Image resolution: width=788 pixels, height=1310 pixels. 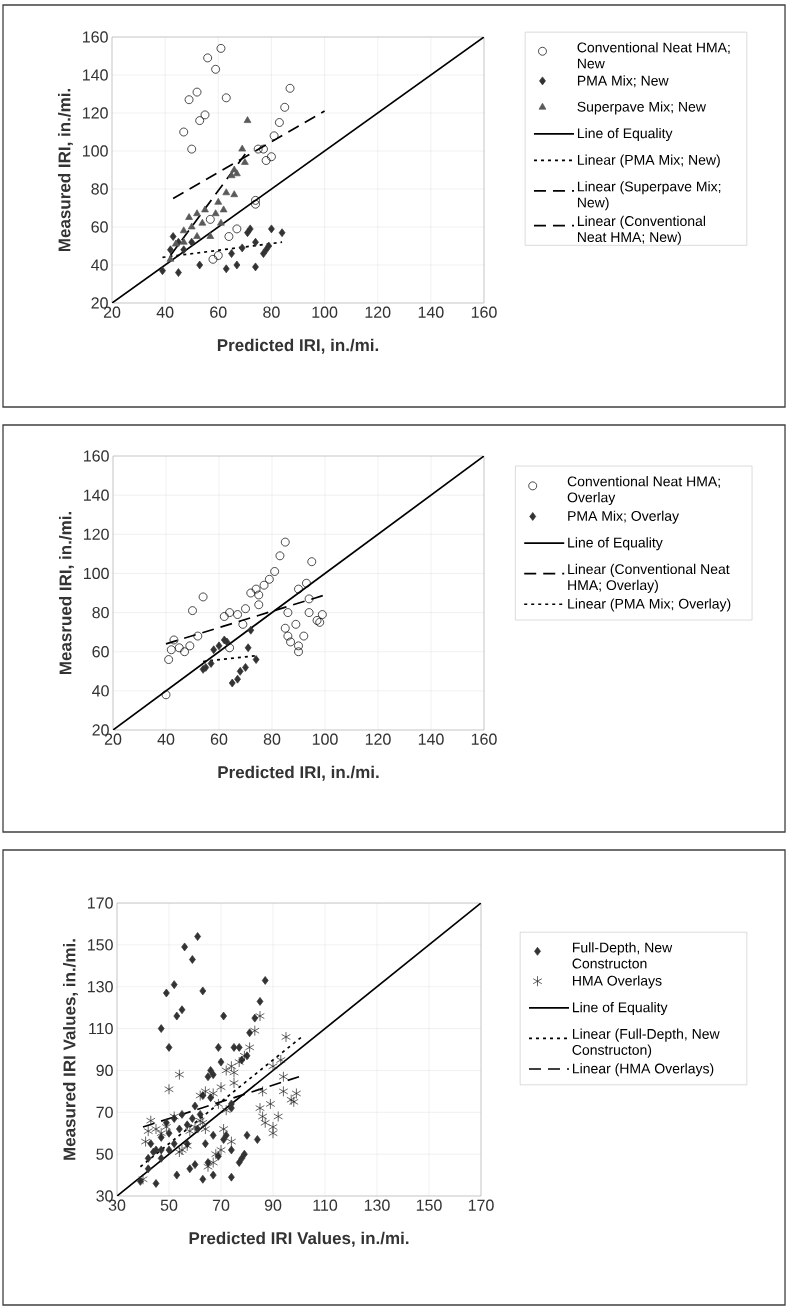 I want to click on legend-label: Conventional Neat HMA; New, so click(x=653, y=55).